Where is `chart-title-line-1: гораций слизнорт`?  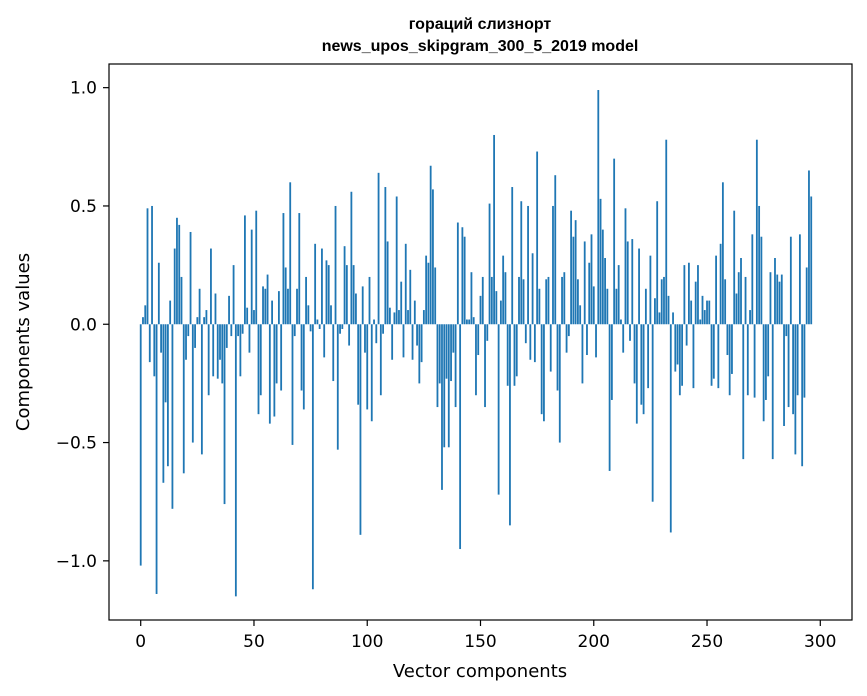 chart-title-line-1: гораций слизнорт is located at coordinates (480, 24).